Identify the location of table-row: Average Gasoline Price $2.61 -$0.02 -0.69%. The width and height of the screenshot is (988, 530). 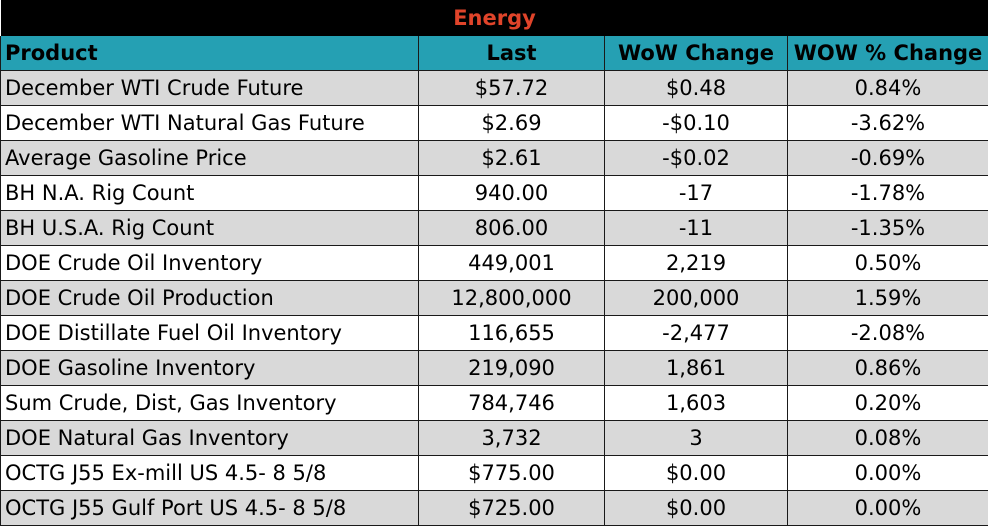
(494, 158).